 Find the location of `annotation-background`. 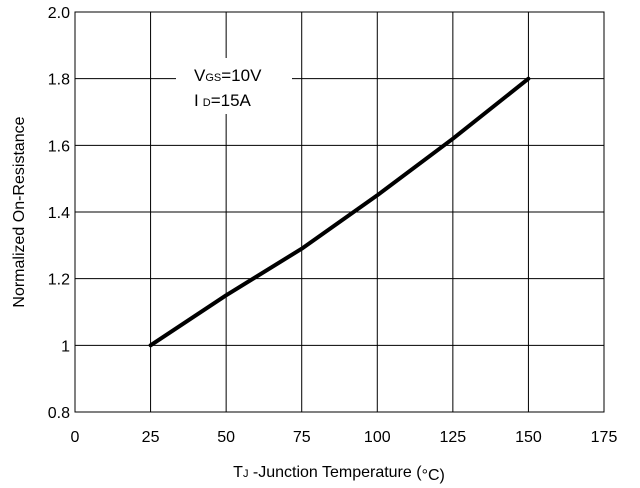

annotation-background is located at coordinates (234, 86).